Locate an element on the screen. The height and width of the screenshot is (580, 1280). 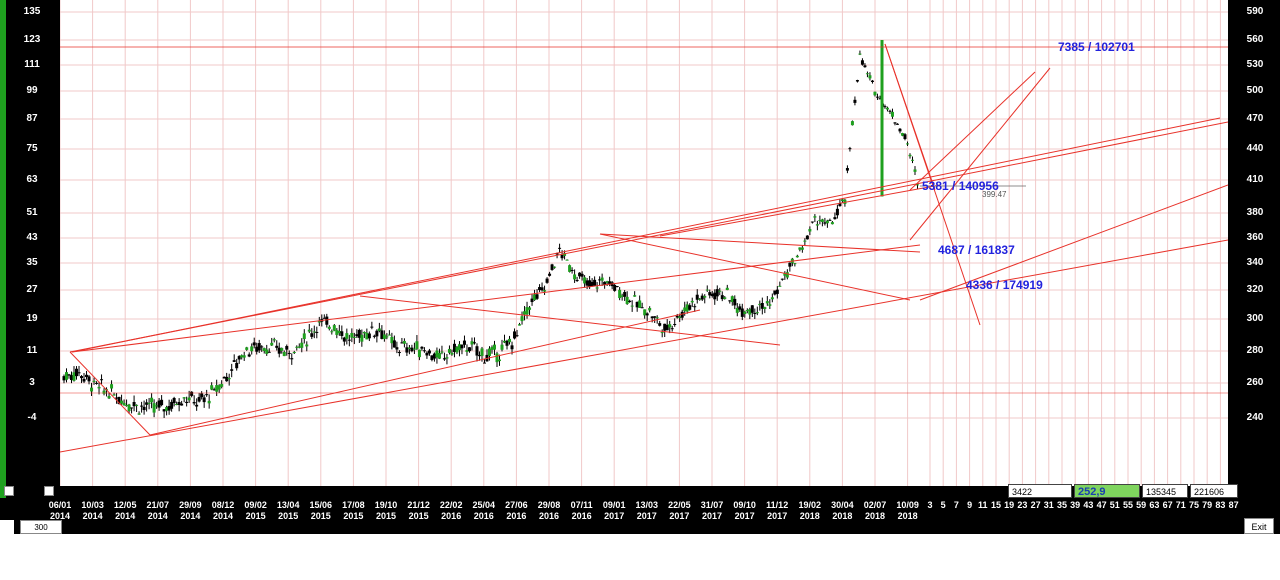
x-axis-future-tick: 11 is located at coordinates (983, 505).